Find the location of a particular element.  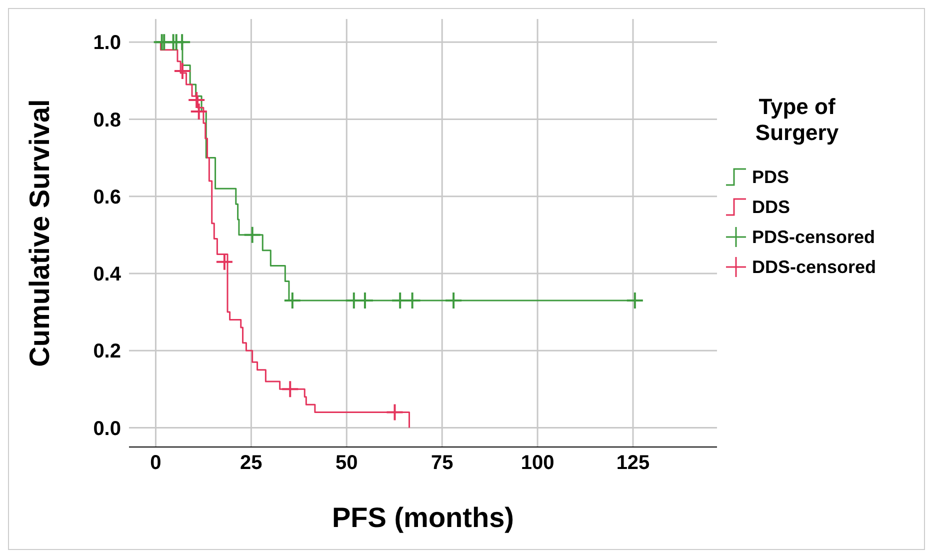

y-tick-label: 0.0 is located at coordinates (107, 429).